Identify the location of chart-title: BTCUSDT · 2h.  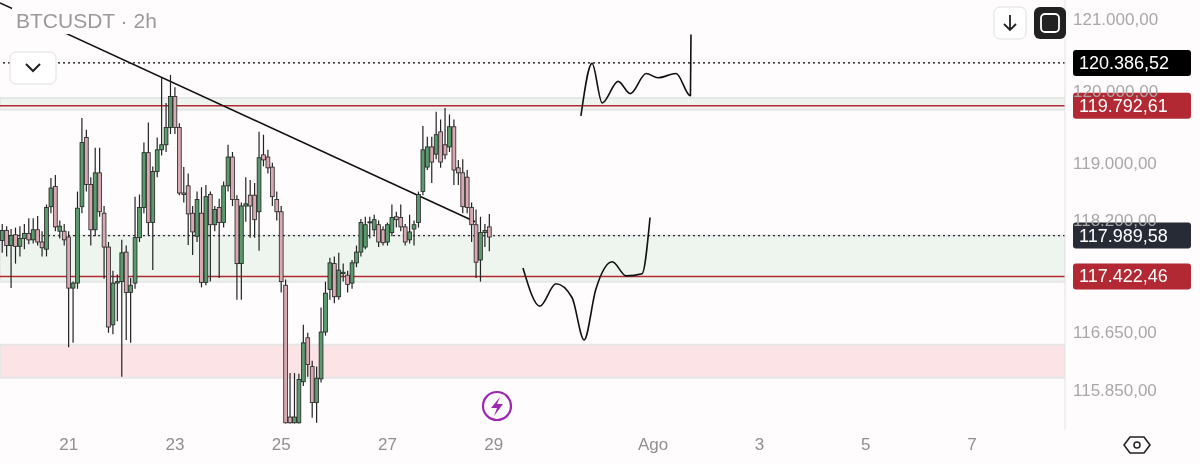
(86, 21).